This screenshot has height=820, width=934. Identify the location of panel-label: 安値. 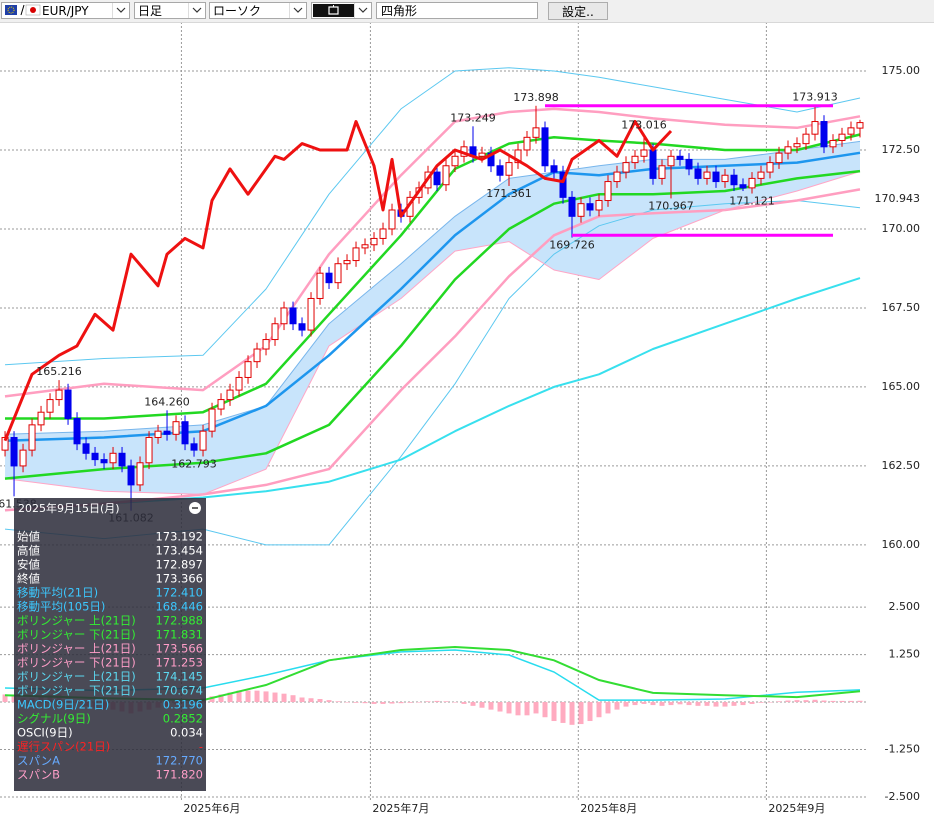
(28, 565).